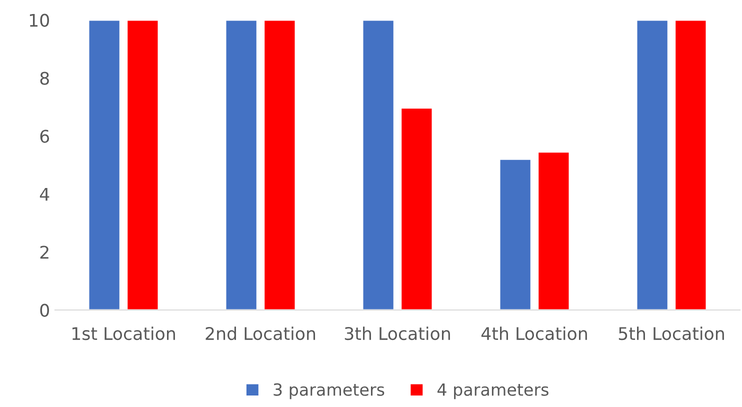 This screenshot has width=742, height=407. Describe the element at coordinates (261, 333) in the screenshot. I see `x-tick-label: 2nd Location` at that location.